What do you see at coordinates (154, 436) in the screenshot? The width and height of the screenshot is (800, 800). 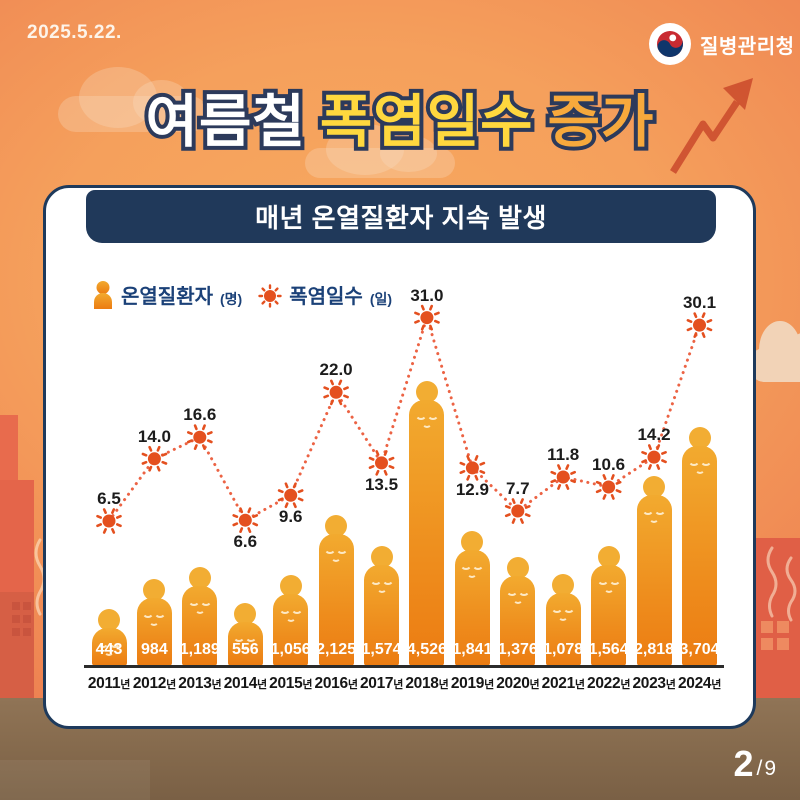 I see `heatwave-value-label: 14.0` at bounding box center [154, 436].